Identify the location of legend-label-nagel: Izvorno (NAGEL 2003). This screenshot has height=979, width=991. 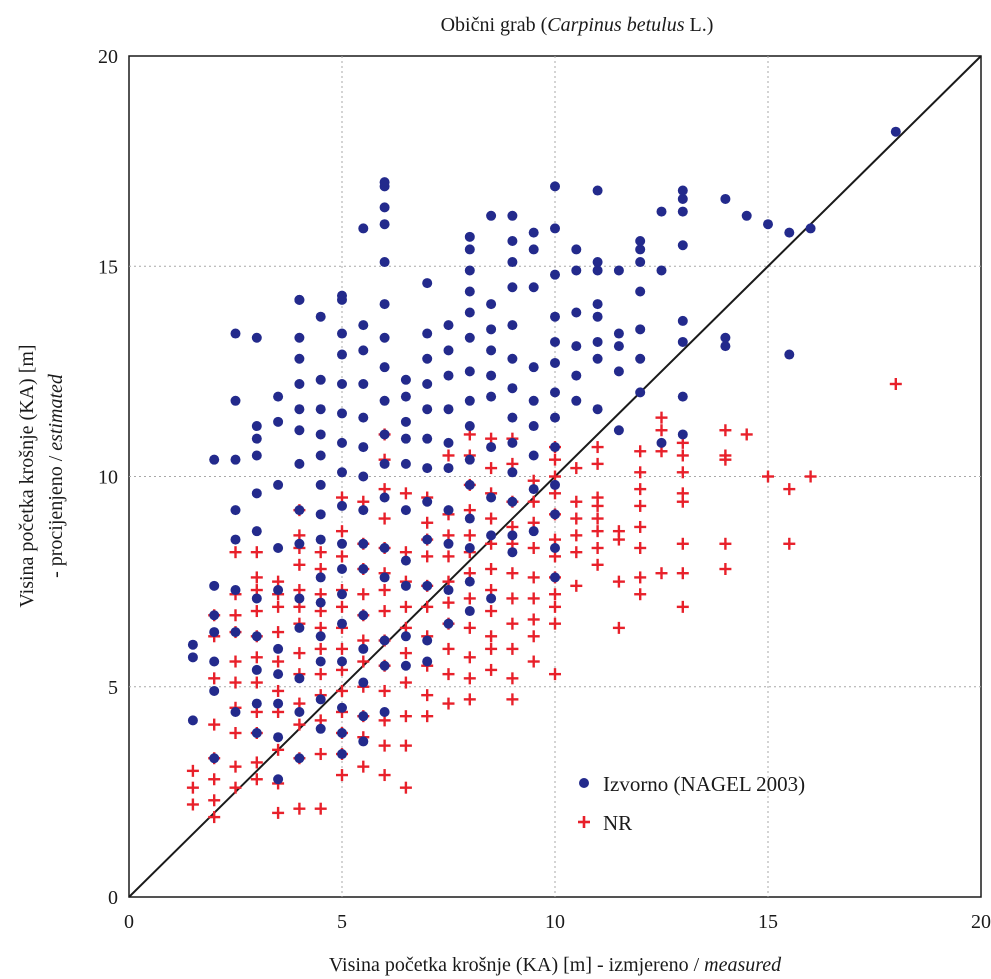
(704, 784).